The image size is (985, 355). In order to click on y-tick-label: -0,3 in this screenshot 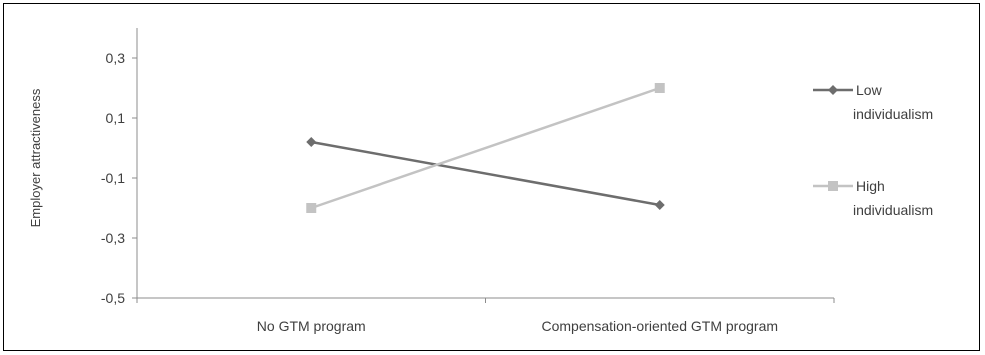, I will do `click(113, 238)`.